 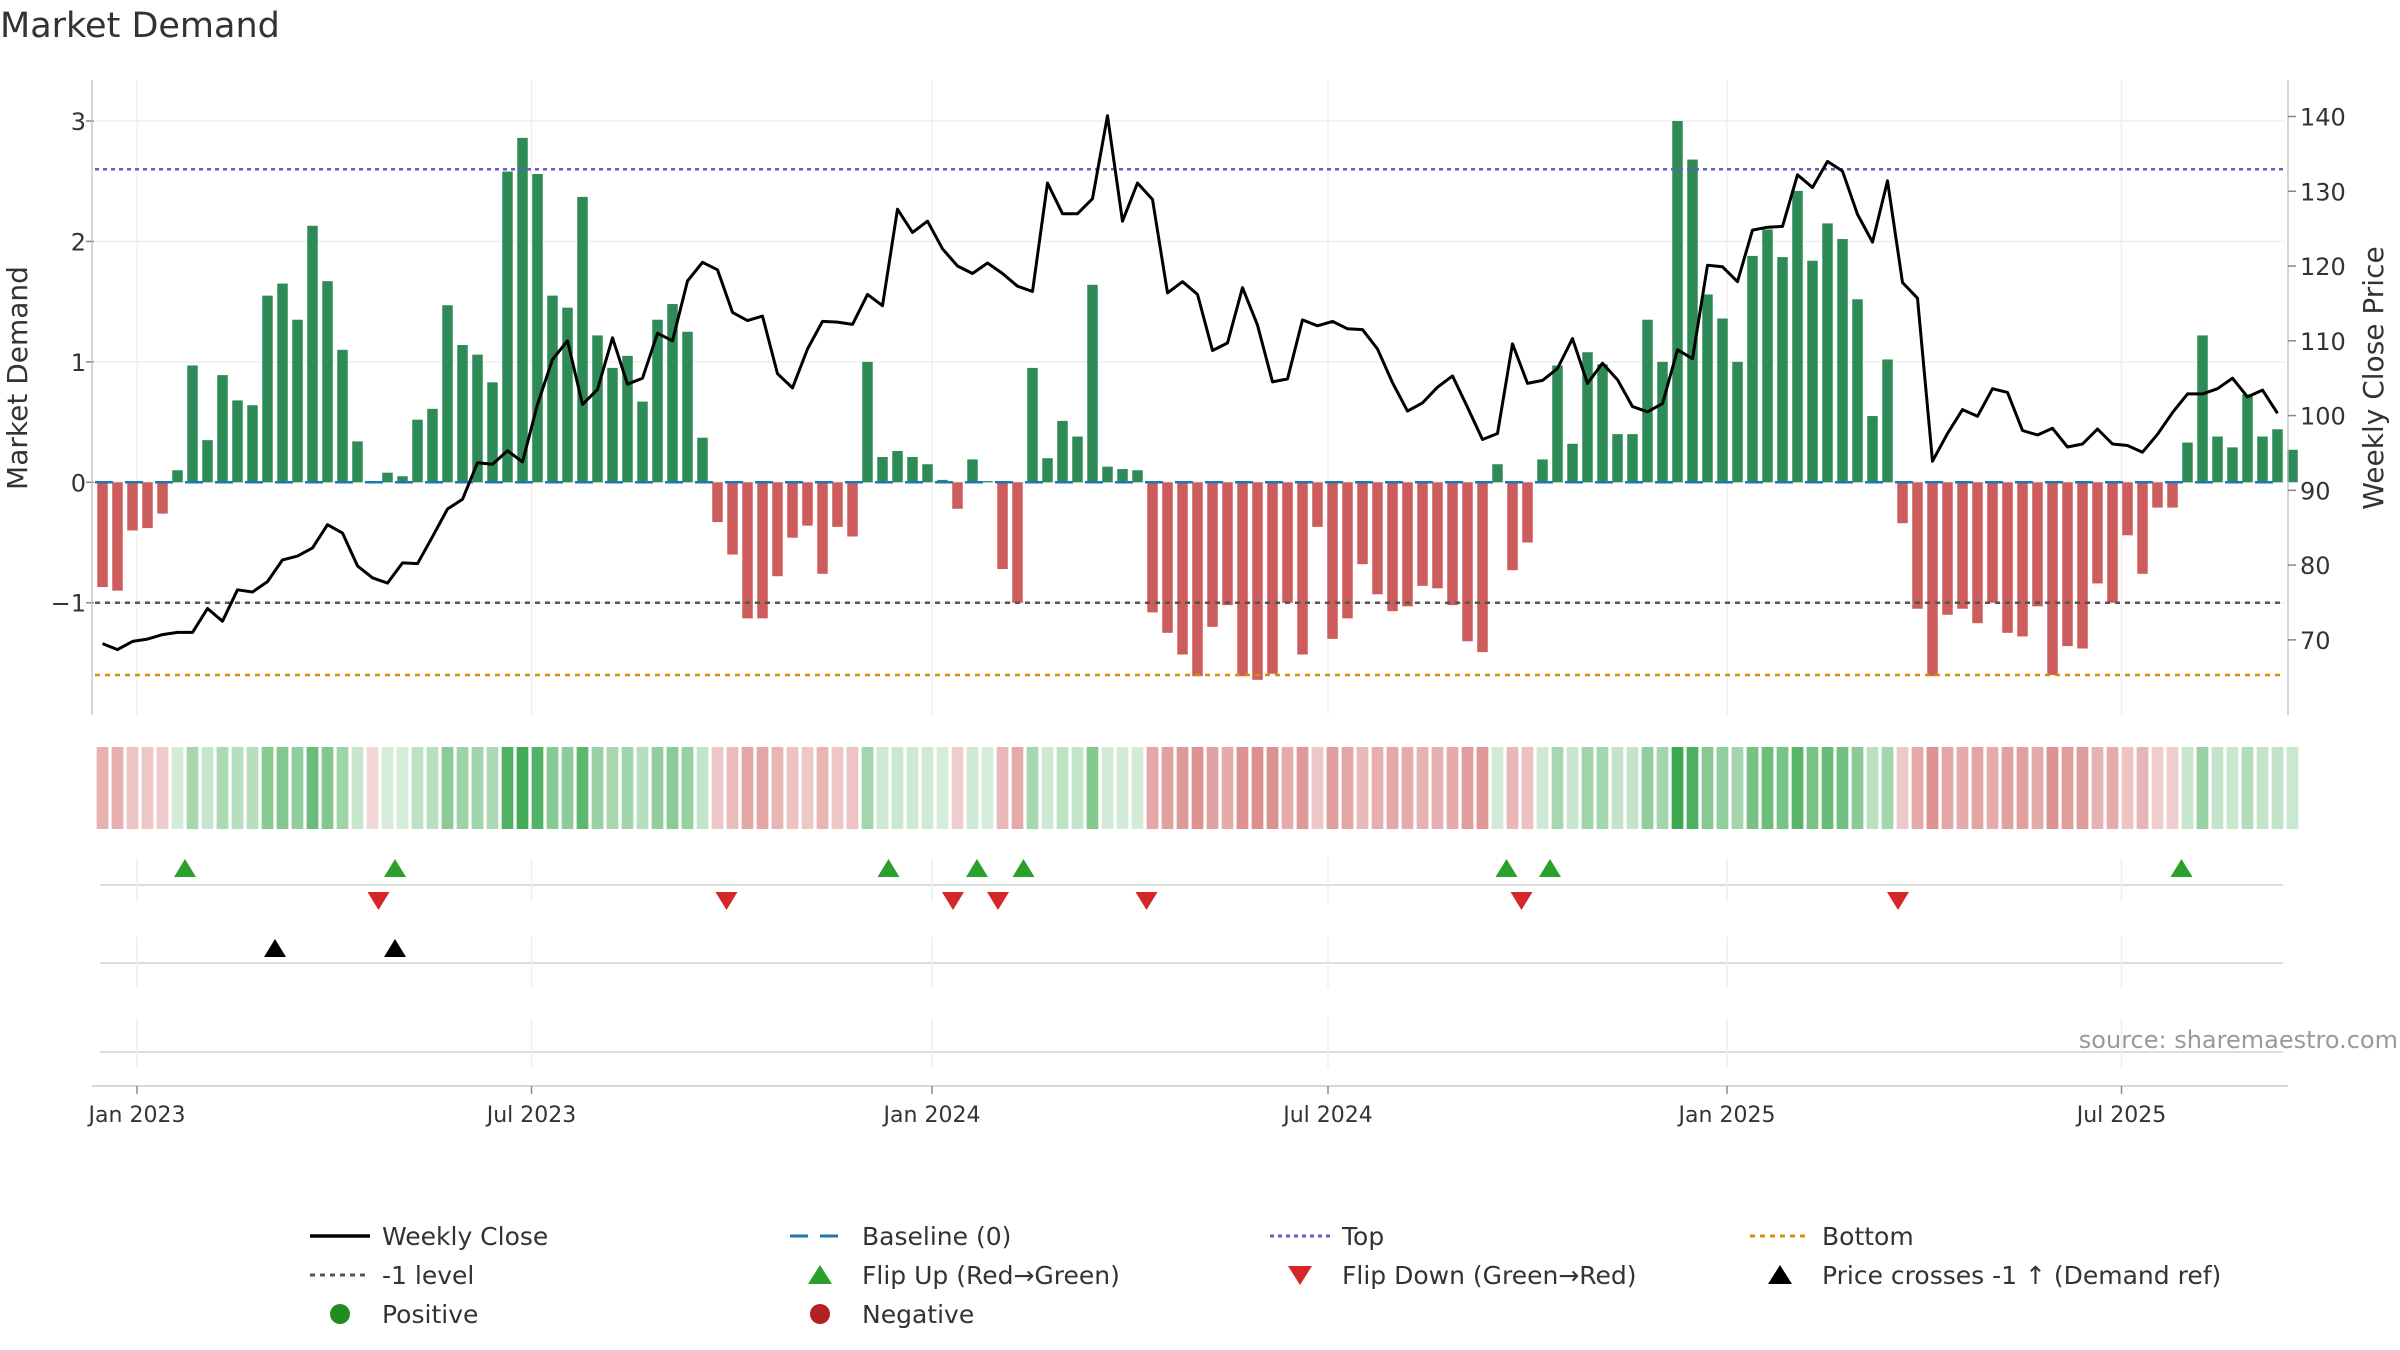 I want to click on legend-price-cross-symbol, so click(x=1780, y=1274).